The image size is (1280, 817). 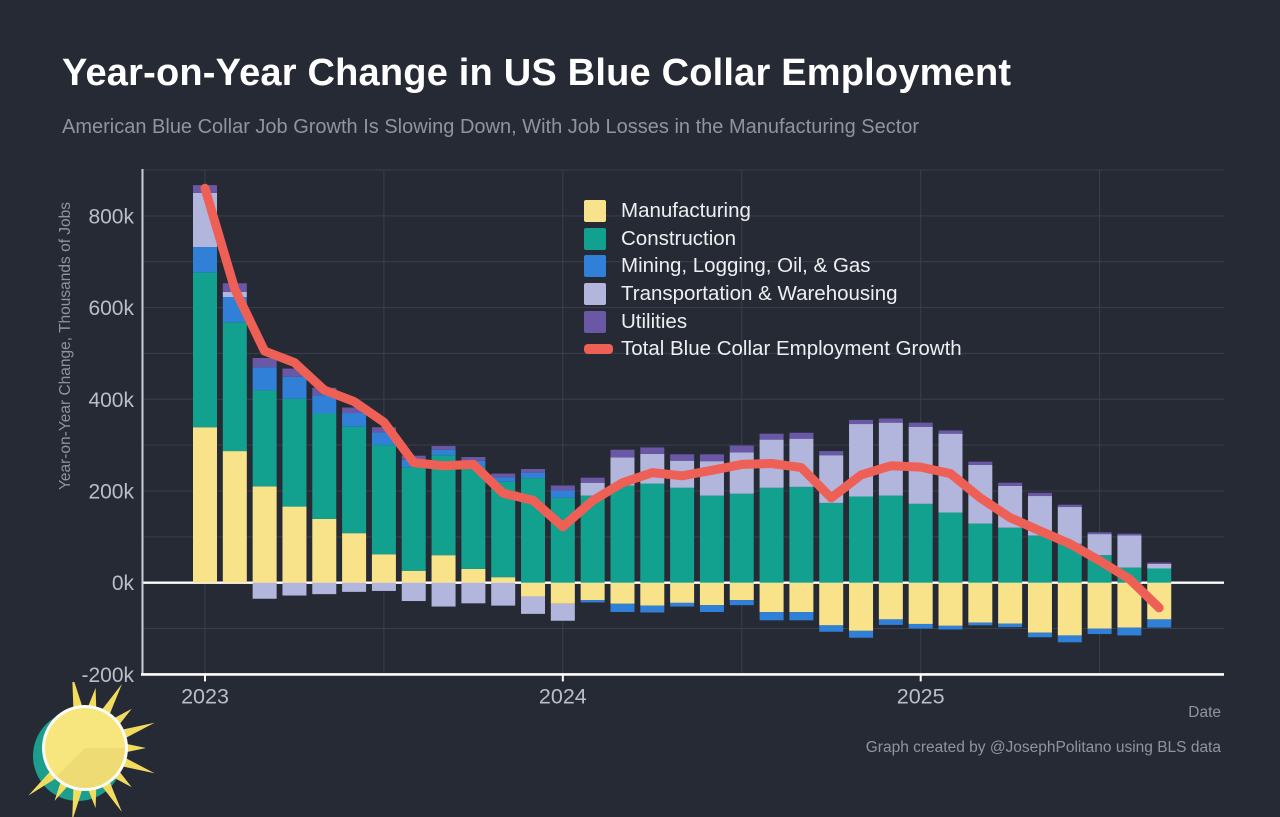 What do you see at coordinates (91, 749) in the screenshot?
I see `sun-logo` at bounding box center [91, 749].